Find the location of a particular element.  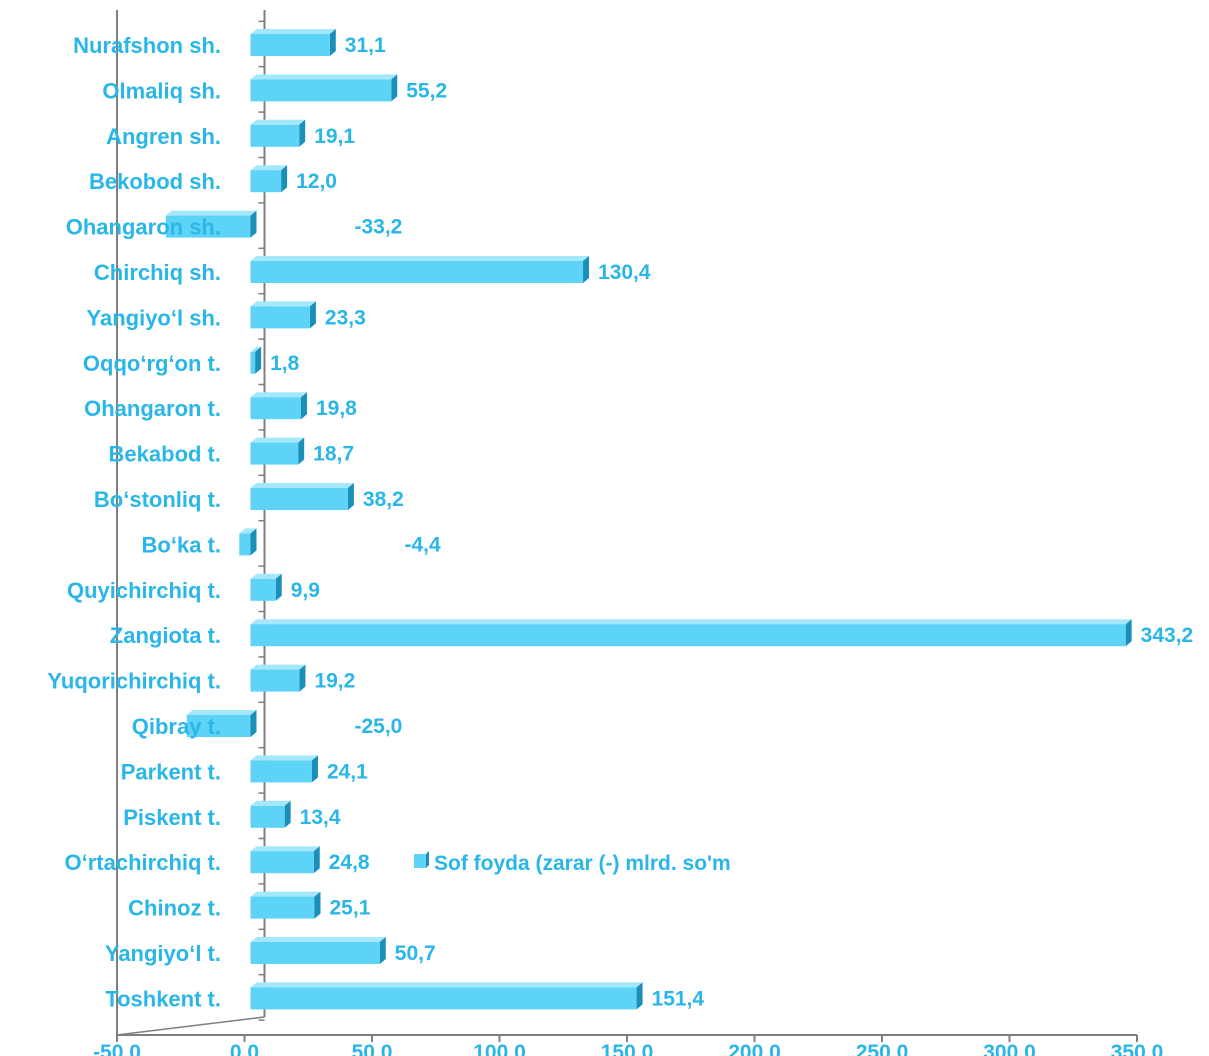

data-label: 23,3 is located at coordinates (345, 317).